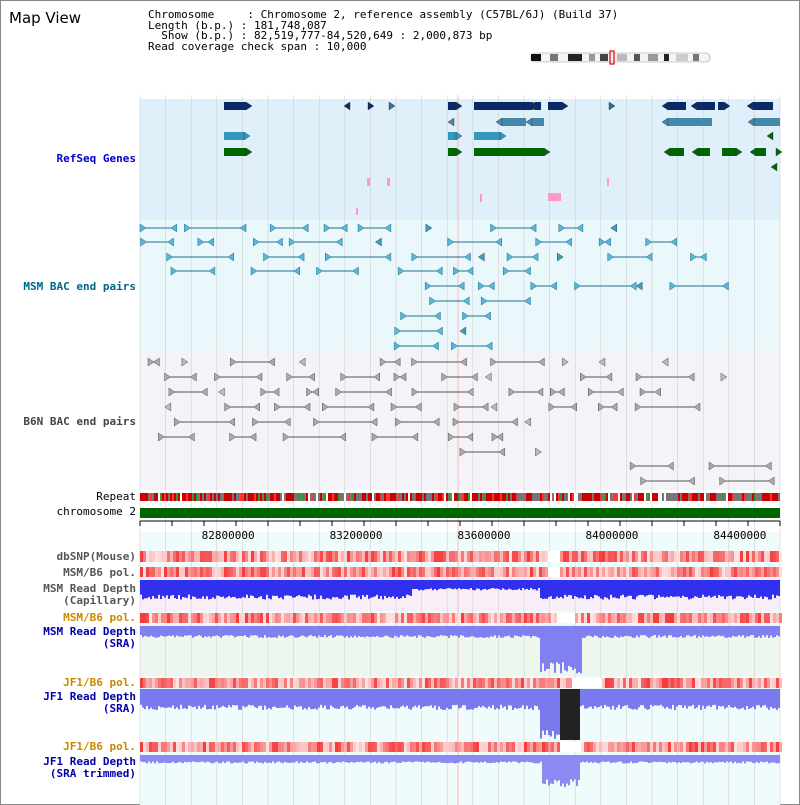  What do you see at coordinates (770, 136) in the screenshot?
I see `gene-strand-arrow` at bounding box center [770, 136].